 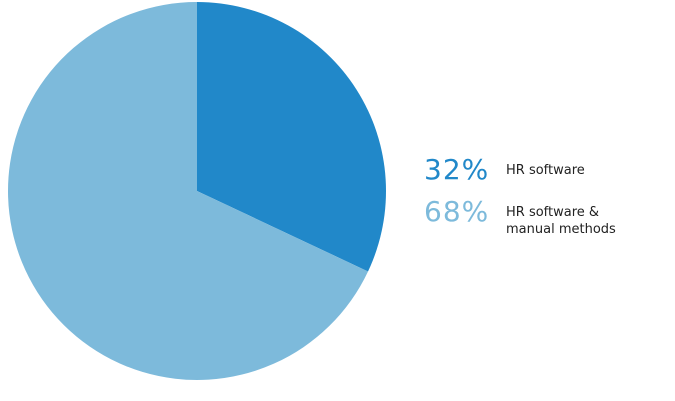 What do you see at coordinates (457, 211) in the screenshot?
I see `value-label: 68%` at bounding box center [457, 211].